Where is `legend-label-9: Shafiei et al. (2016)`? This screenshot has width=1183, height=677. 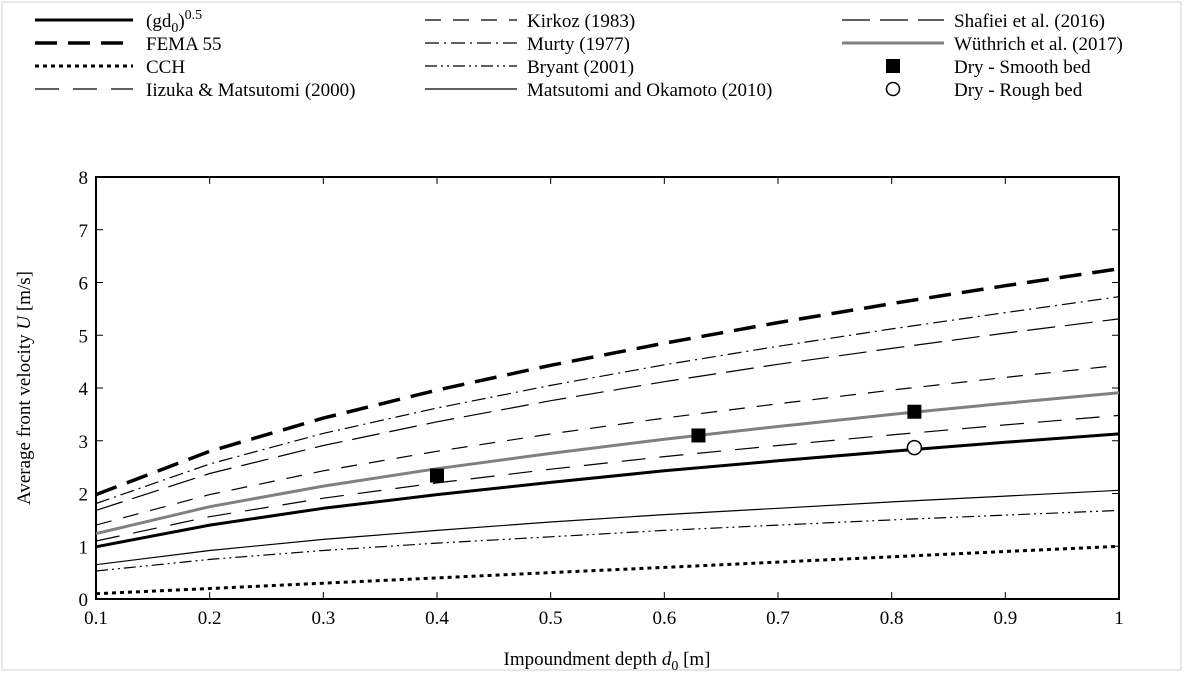 legend-label-9: Shafiei et al. (2016) is located at coordinates (1029, 21).